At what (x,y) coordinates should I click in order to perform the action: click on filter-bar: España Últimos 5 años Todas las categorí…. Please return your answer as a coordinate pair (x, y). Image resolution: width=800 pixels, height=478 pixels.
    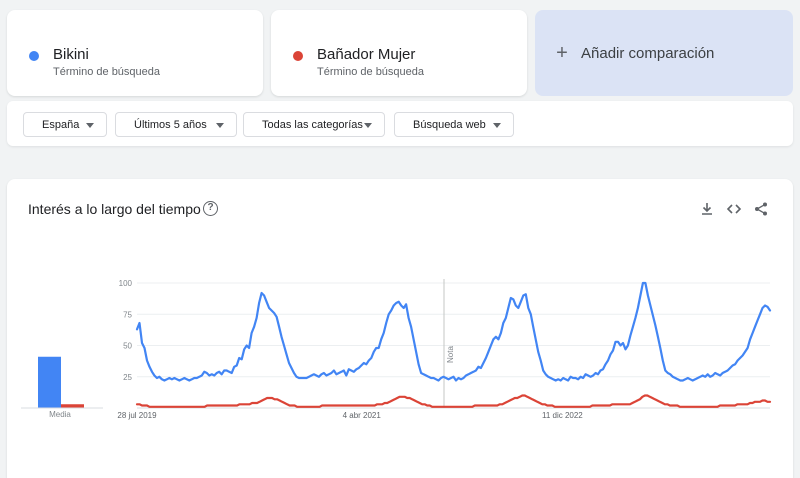
    Looking at the image, I should click on (400, 123).